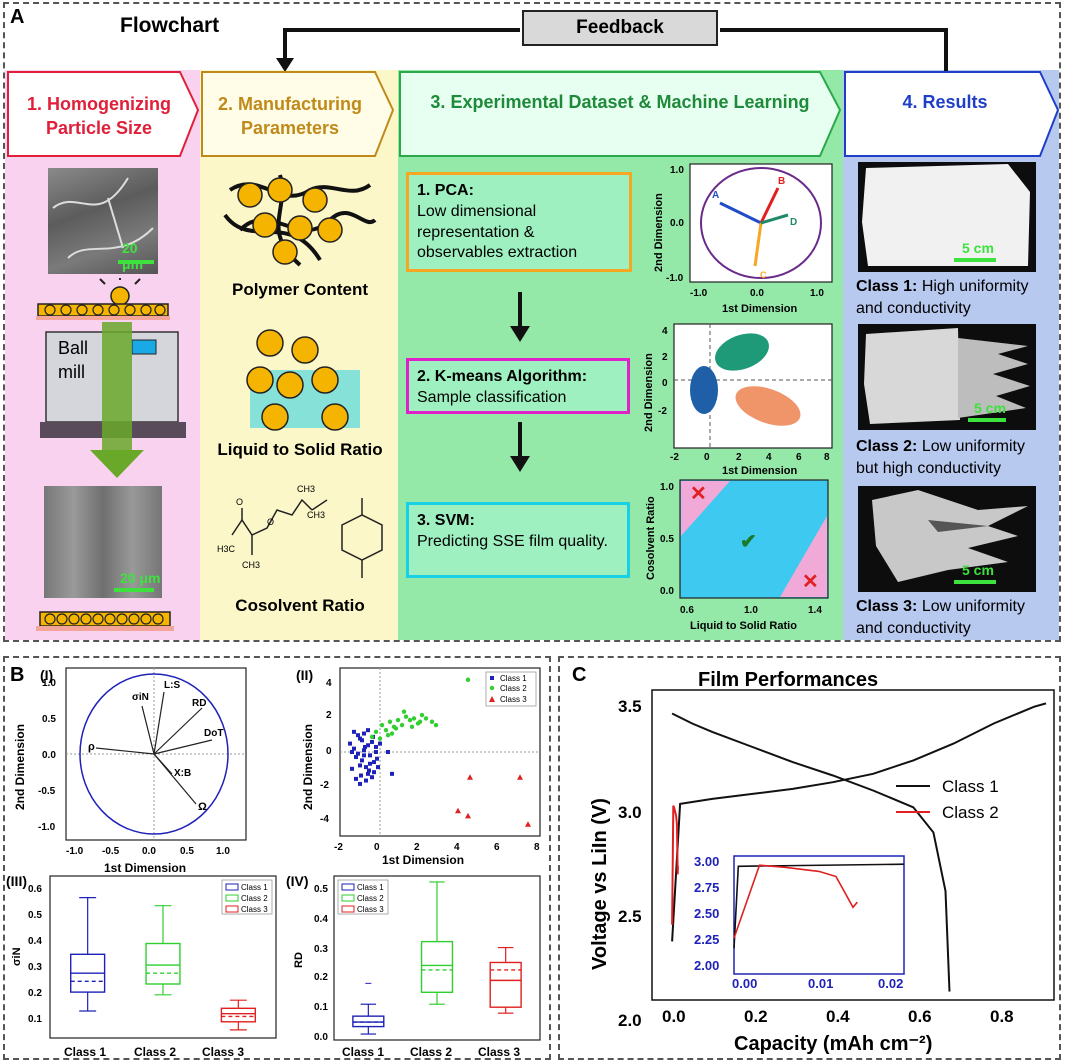  I want to click on col4-title: Results, so click(955, 102).